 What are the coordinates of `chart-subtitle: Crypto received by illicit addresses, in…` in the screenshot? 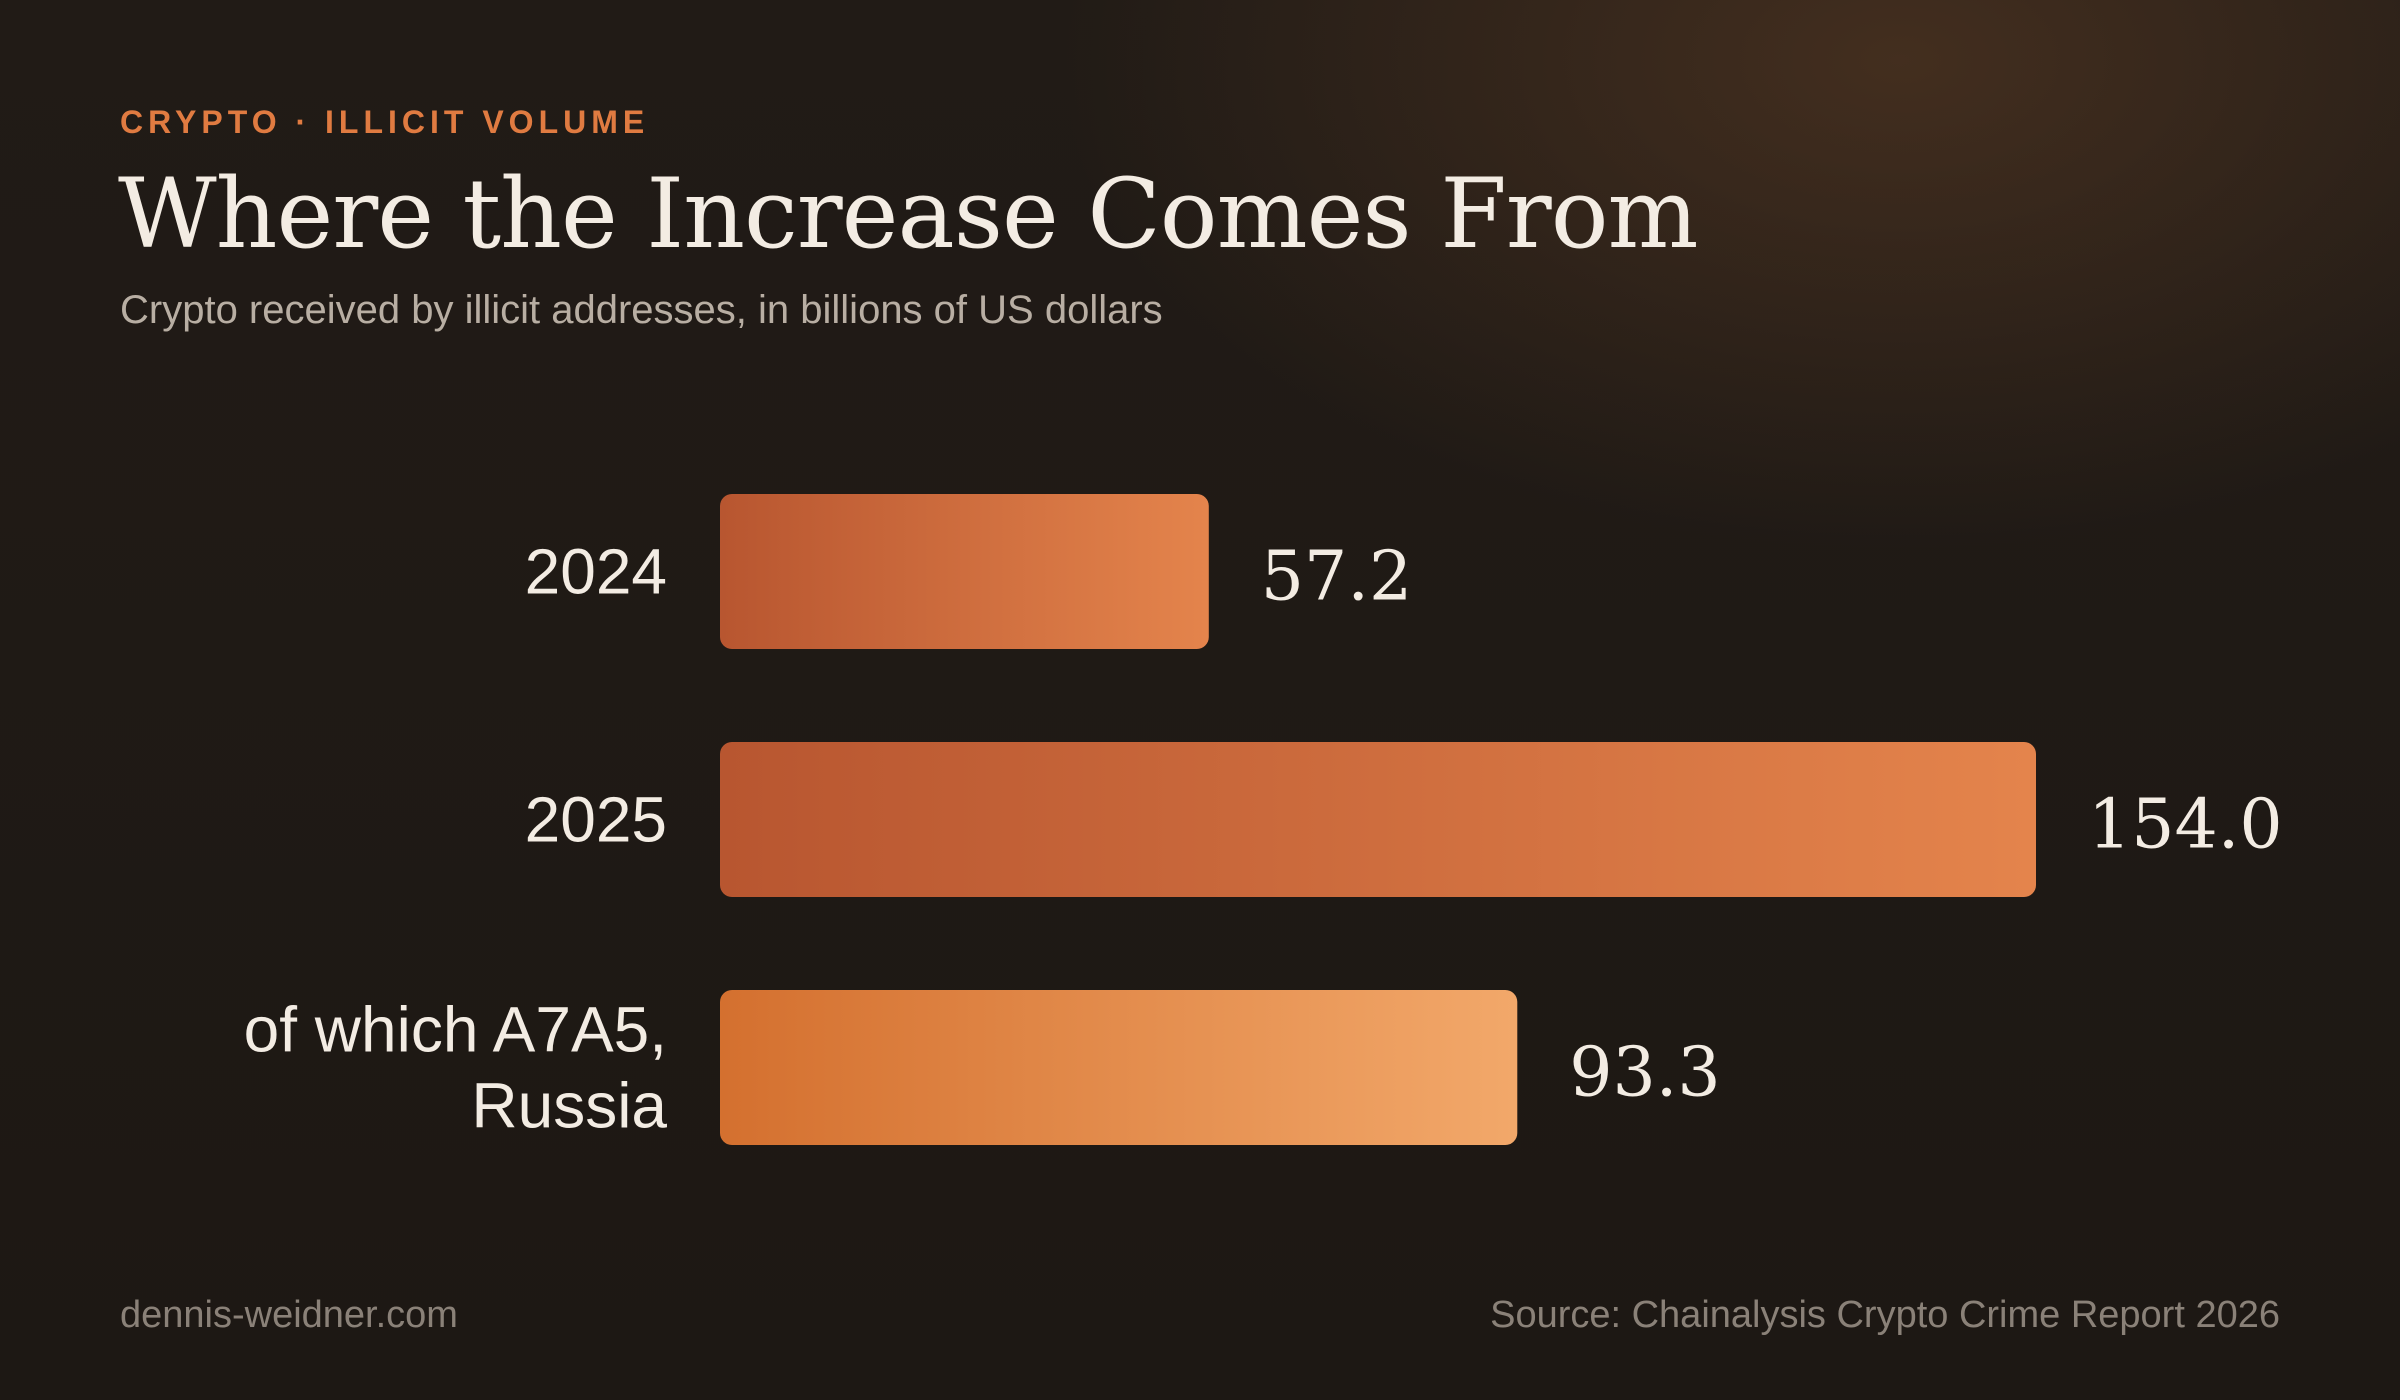 It's located at (641, 310).